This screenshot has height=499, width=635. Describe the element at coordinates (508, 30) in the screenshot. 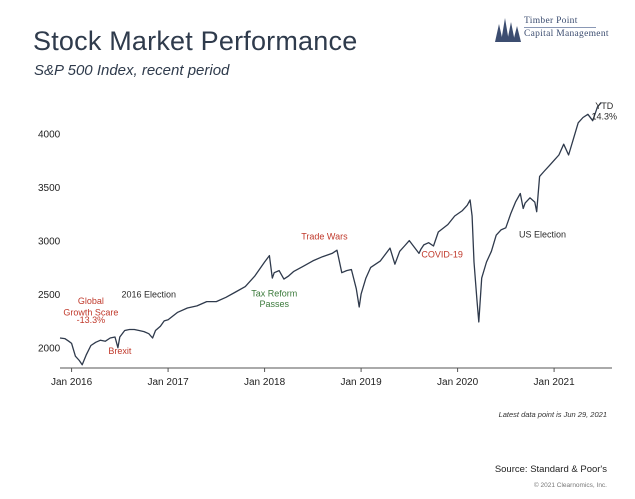

I see `tree-logo-icon` at that location.